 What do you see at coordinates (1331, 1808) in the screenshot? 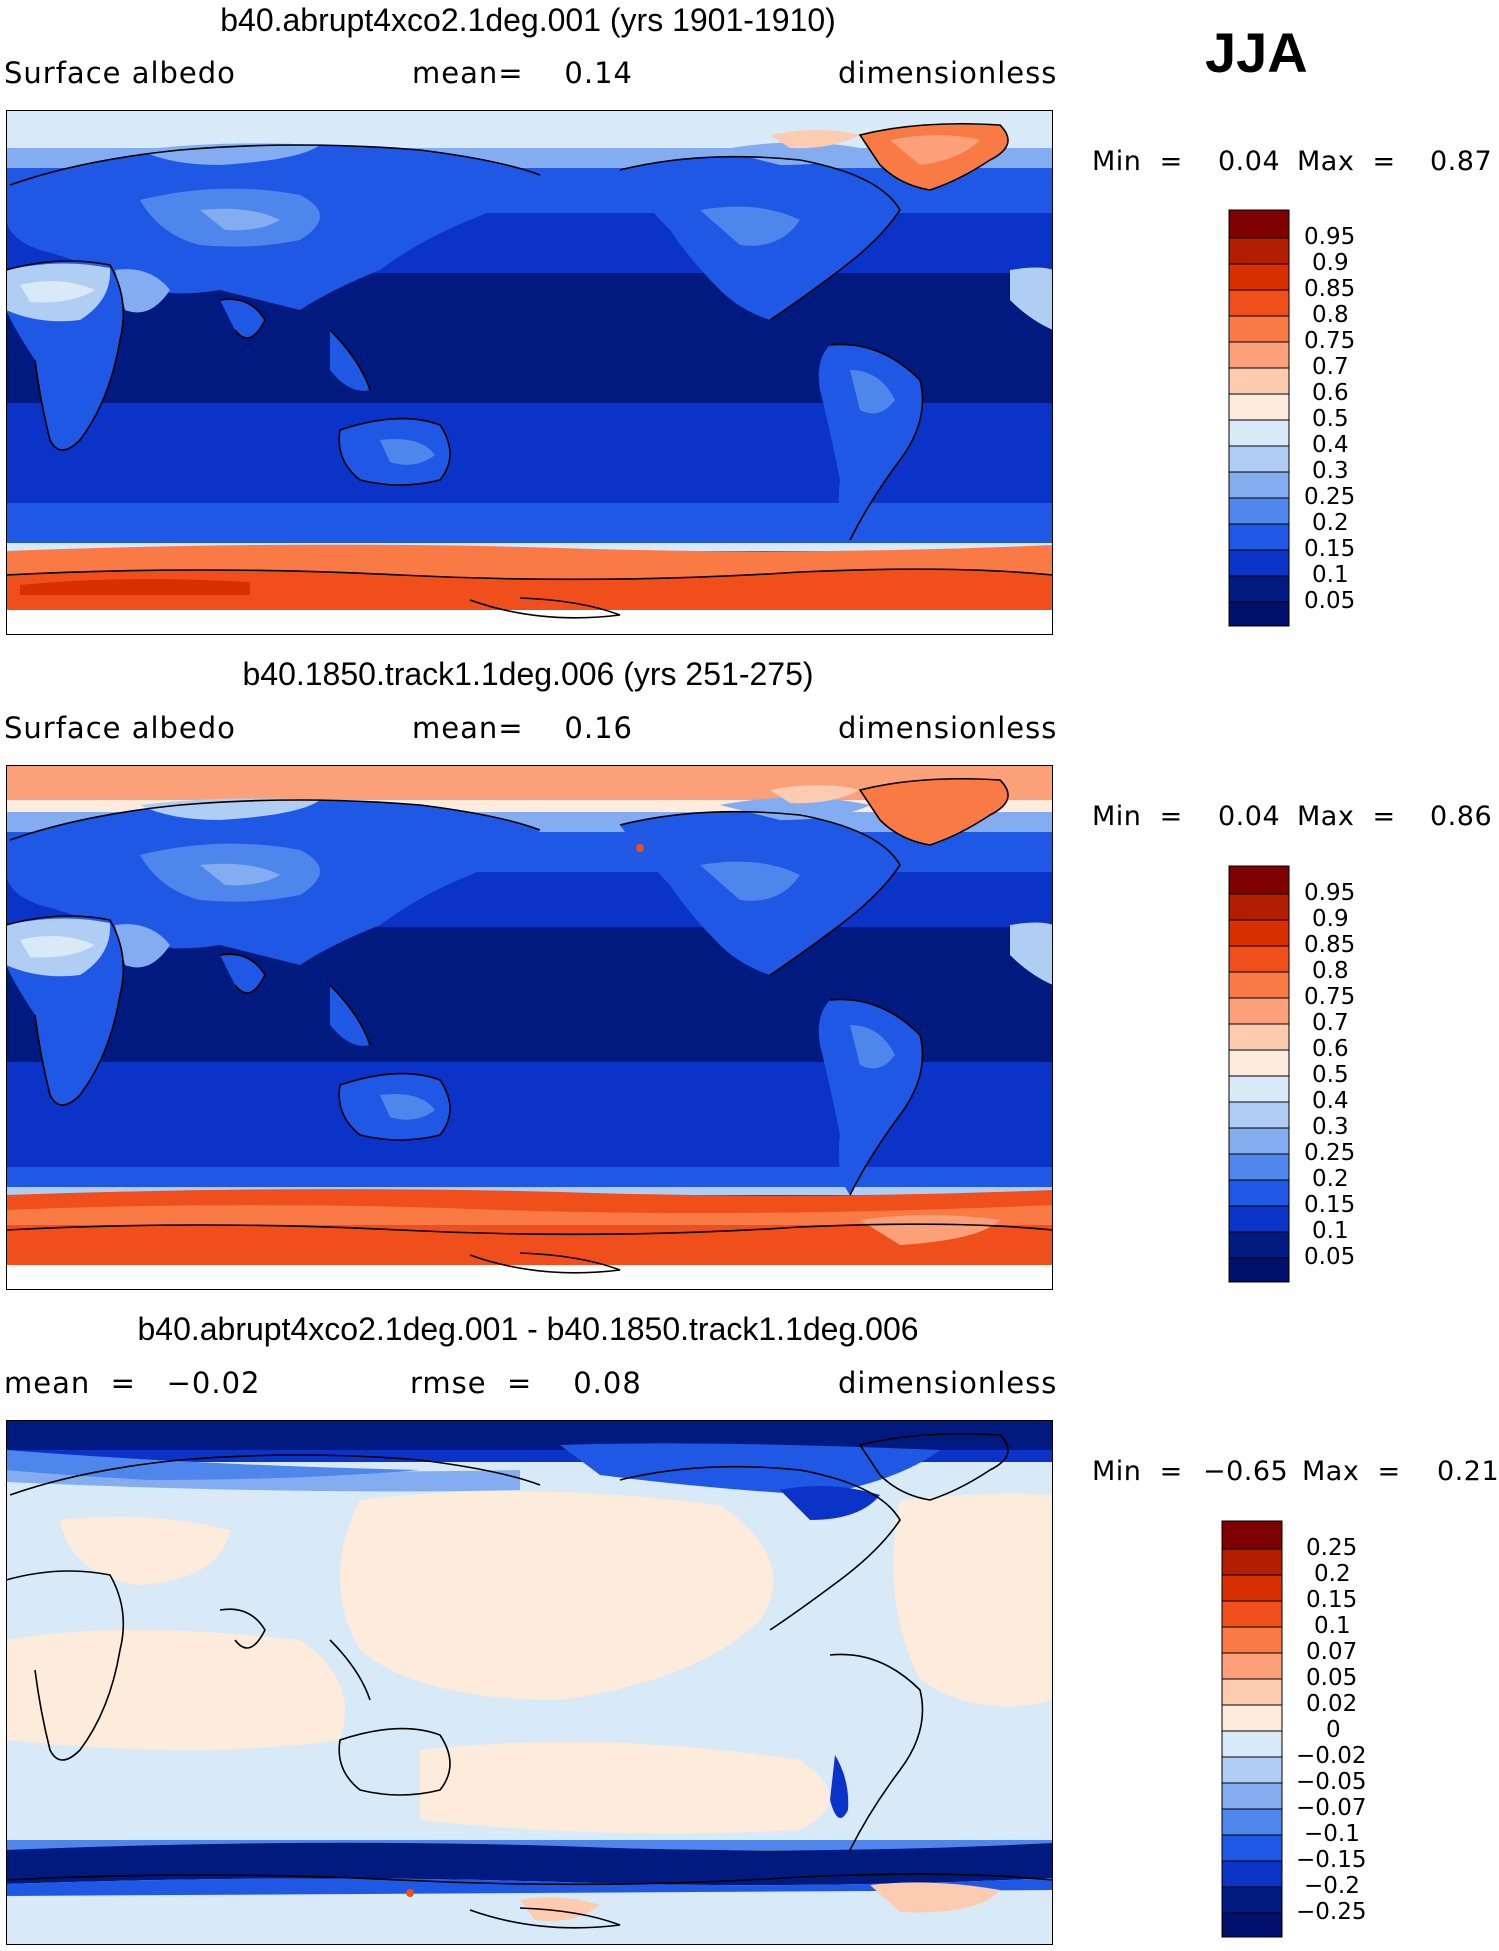
I see `colorbar-3-label: −0.07` at bounding box center [1331, 1808].